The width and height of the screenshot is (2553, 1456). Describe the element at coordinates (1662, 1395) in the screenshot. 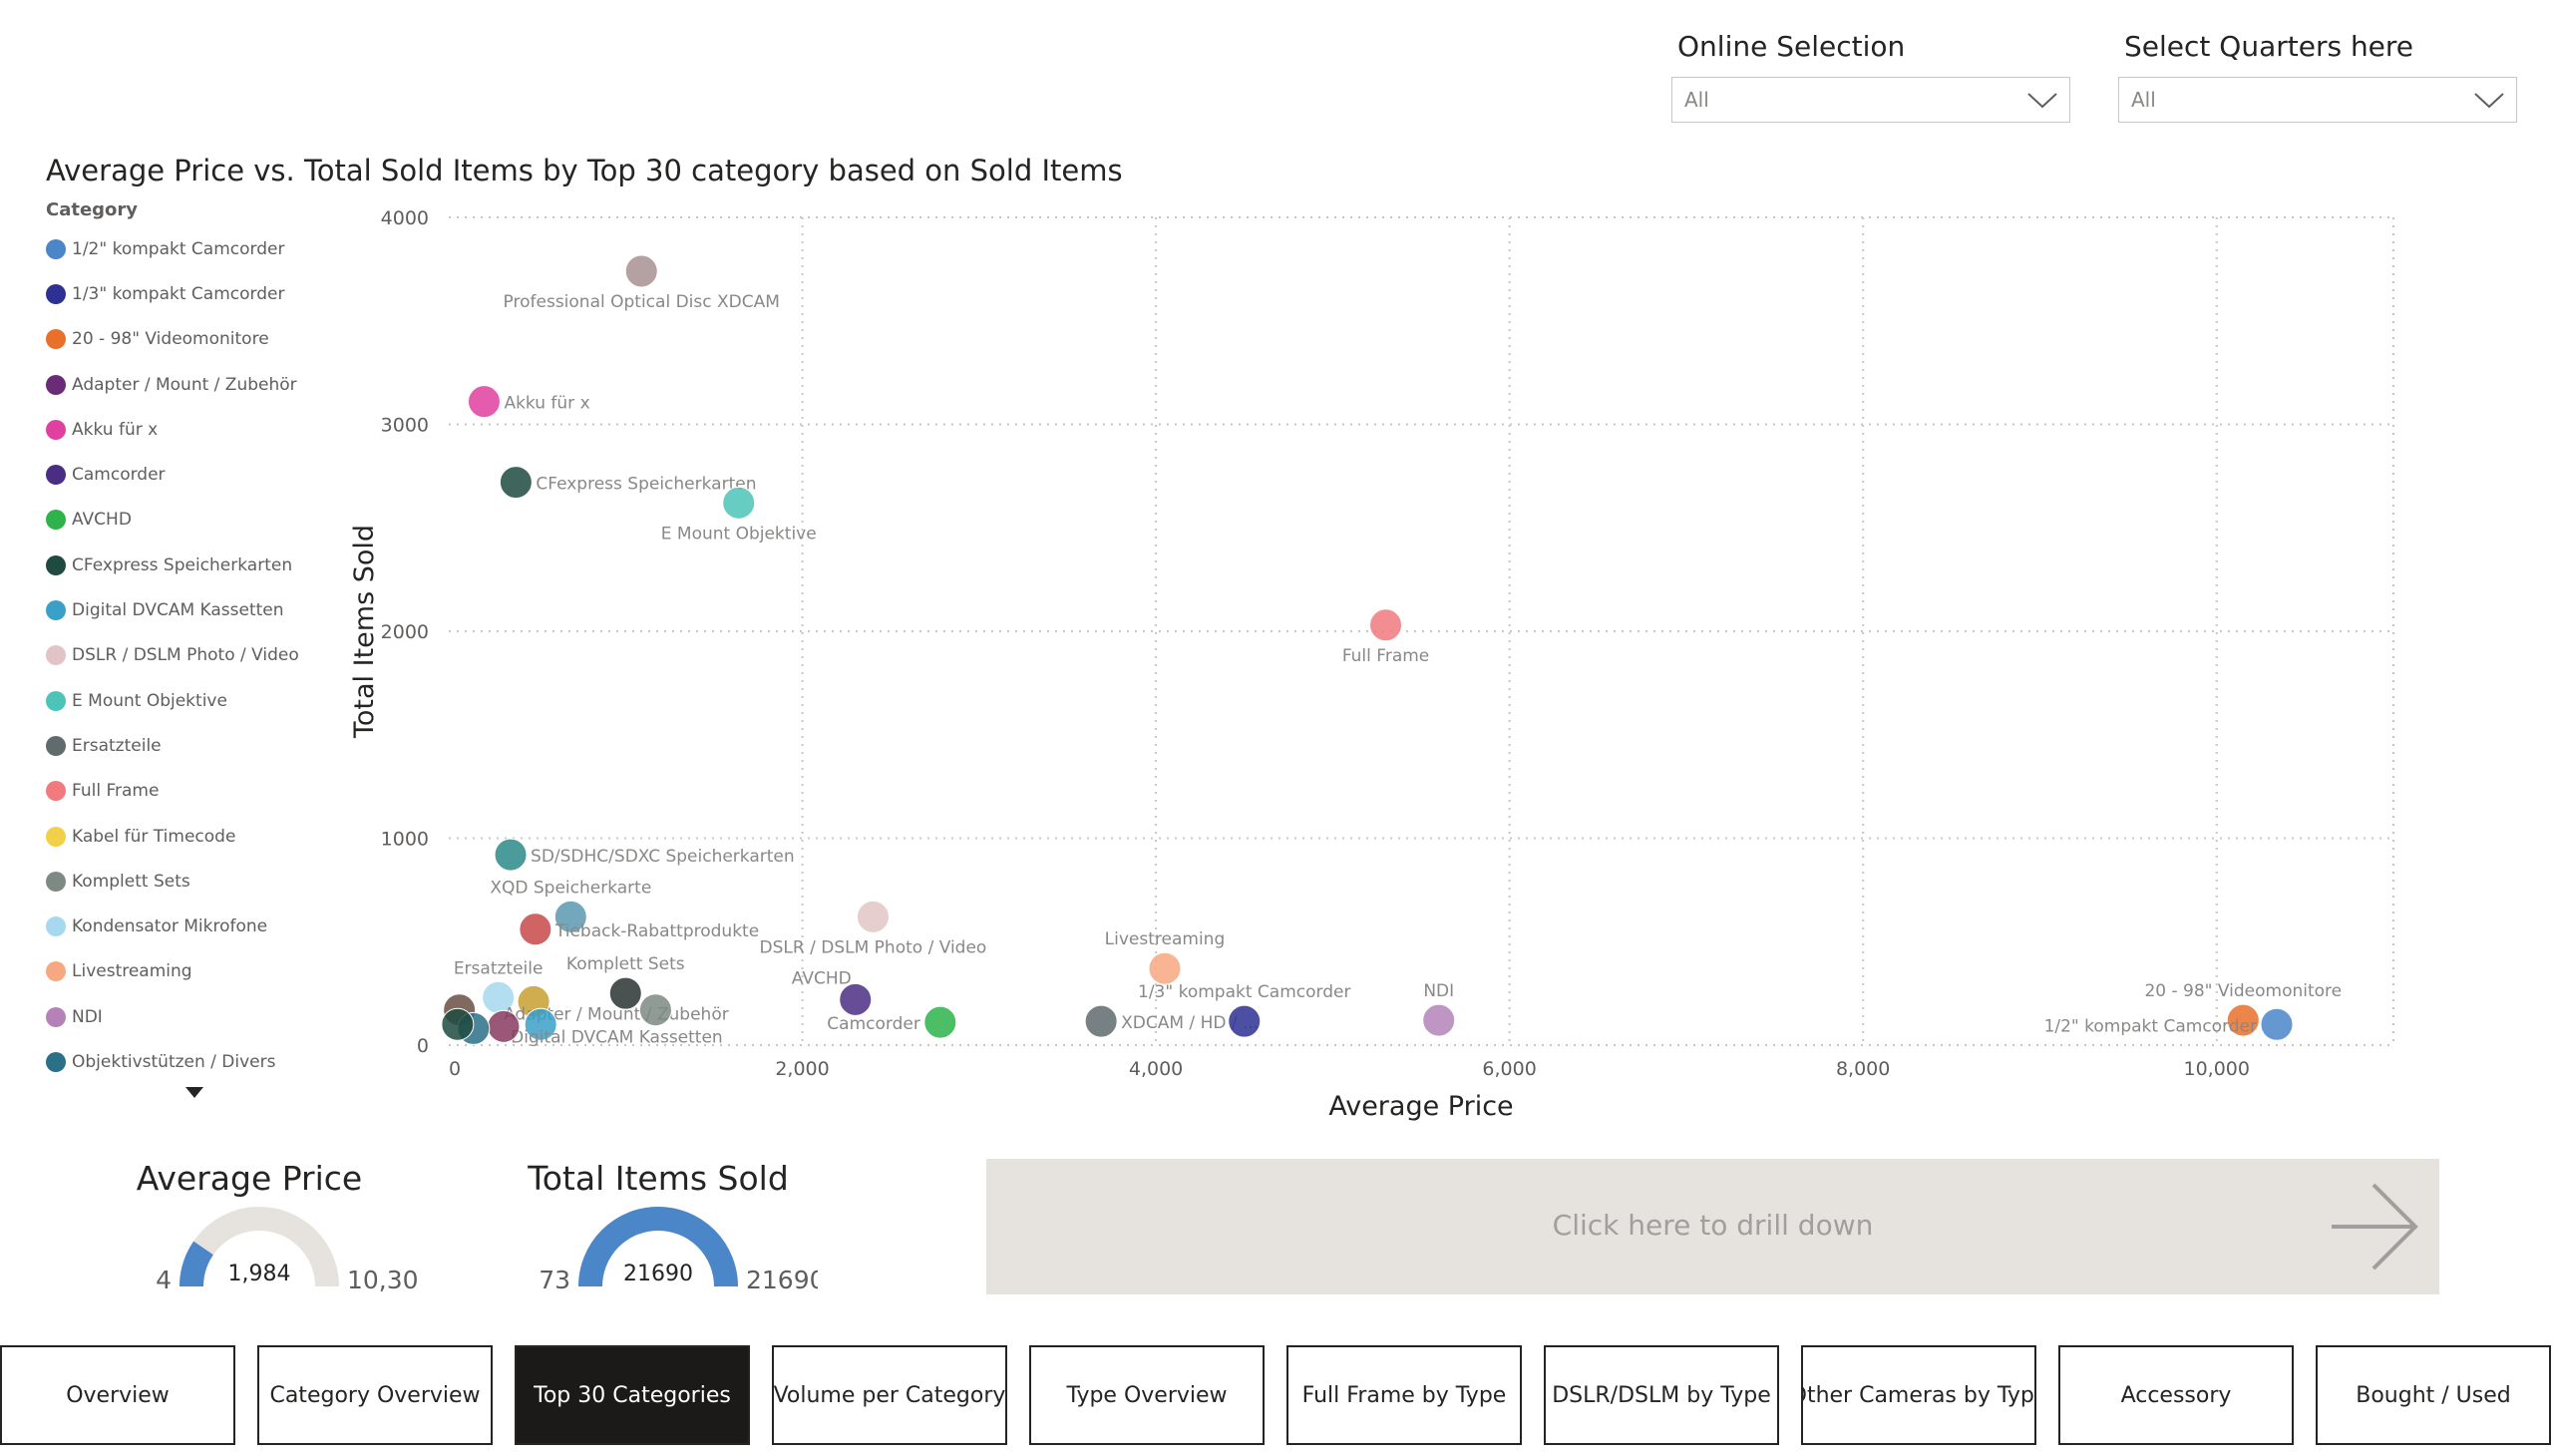

I see `nav-button: DSLR/DSLM by Type` at that location.